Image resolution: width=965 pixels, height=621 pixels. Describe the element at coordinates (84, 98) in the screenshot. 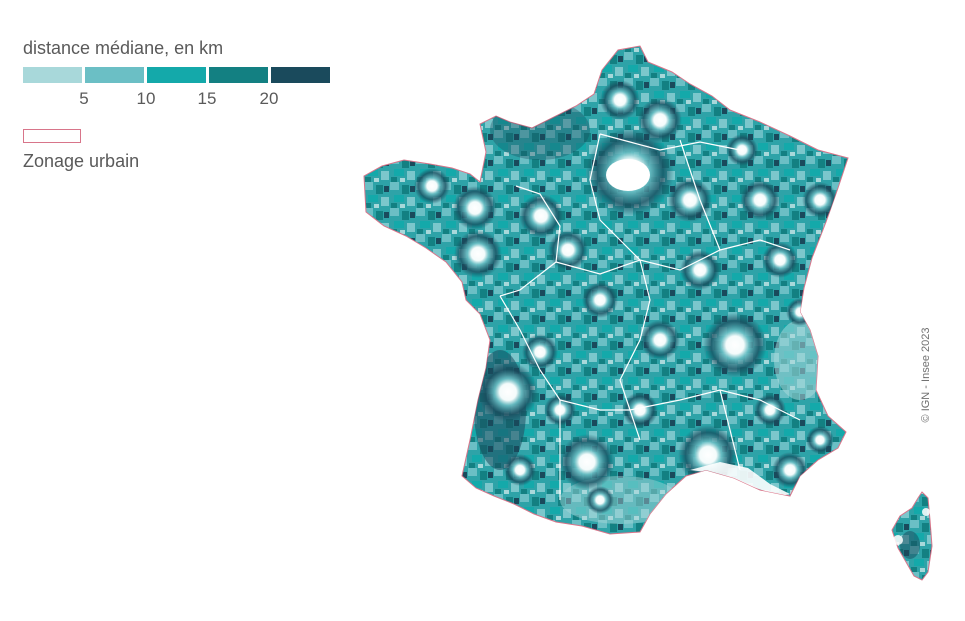

I see `scale-tick: 5` at that location.